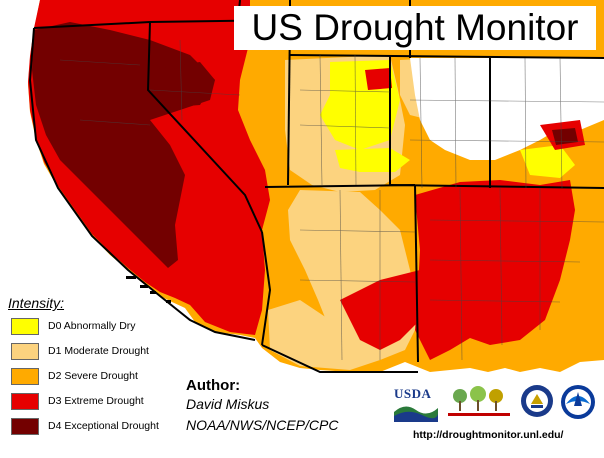 The width and height of the screenshot is (604, 458). I want to click on region-d3-wyoming-spot, so click(378, 79).